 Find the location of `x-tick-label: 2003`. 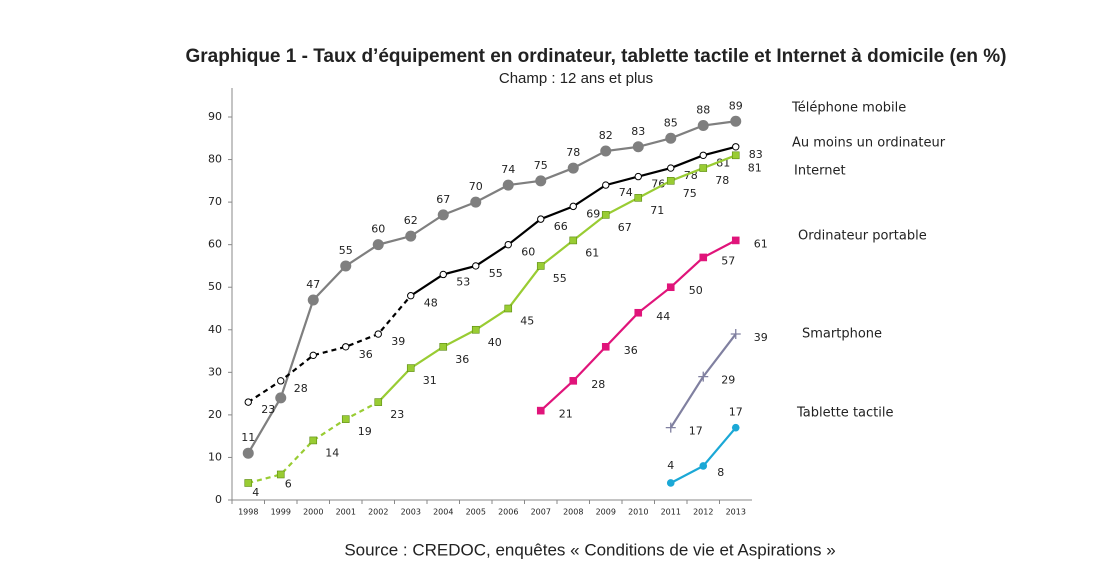

x-tick-label: 2003 is located at coordinates (411, 512).